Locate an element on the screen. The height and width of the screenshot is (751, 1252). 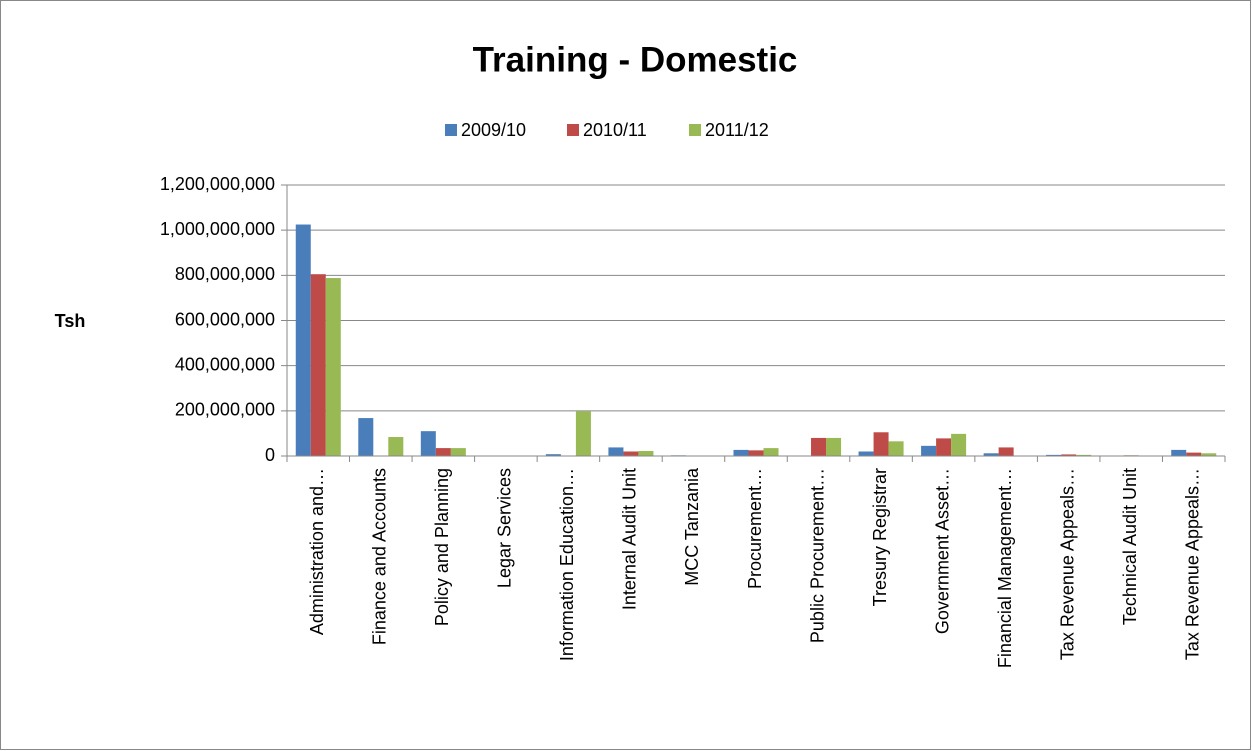
x-tick-label: Technical Audit Unit is located at coordinates (1130, 546).